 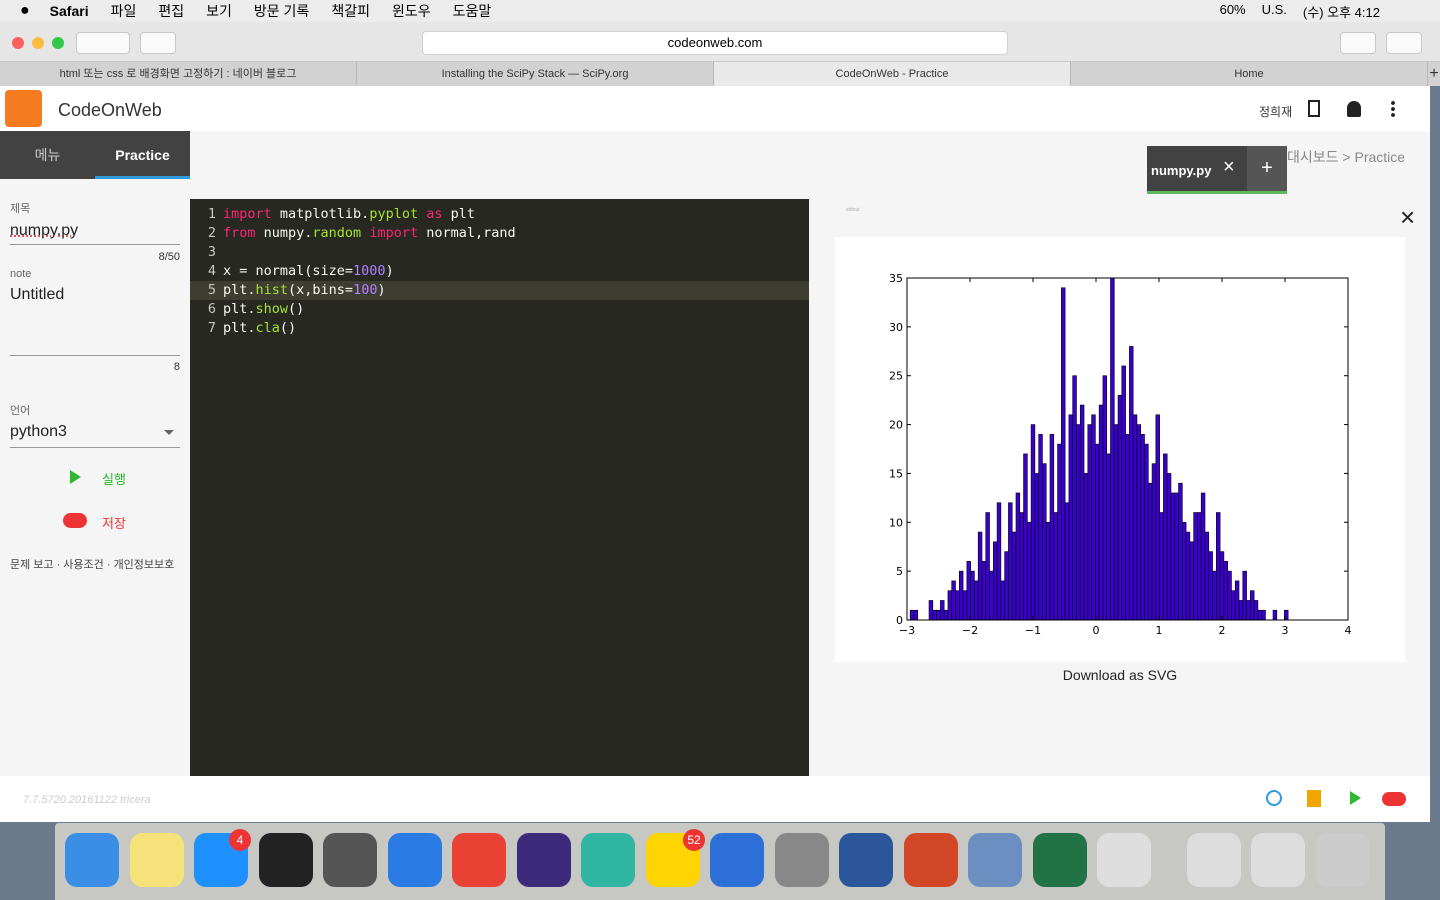 I want to click on close-file: ×, so click(x=1229, y=167).